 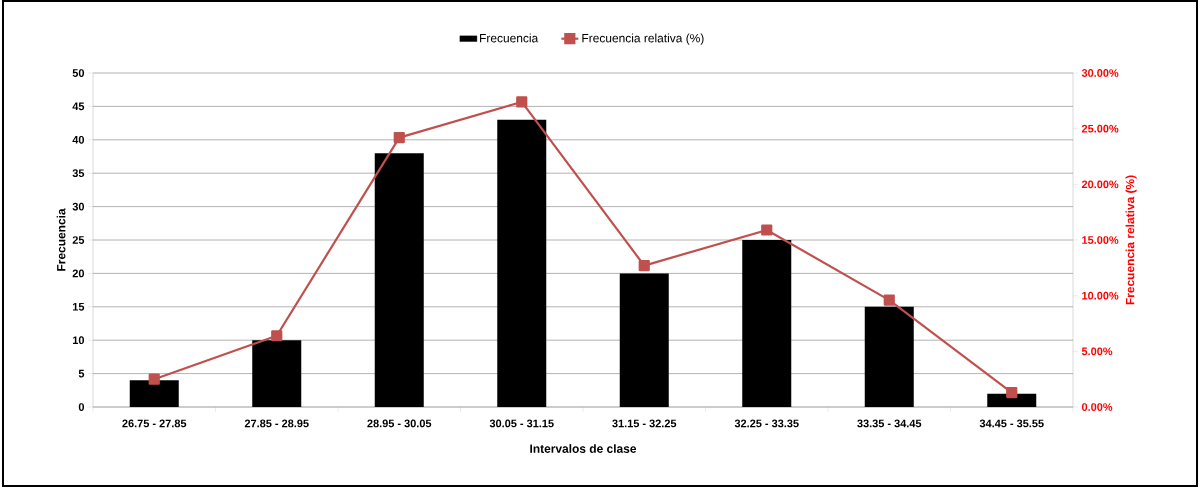 I want to click on y-tick-label: 10, so click(x=78, y=340).